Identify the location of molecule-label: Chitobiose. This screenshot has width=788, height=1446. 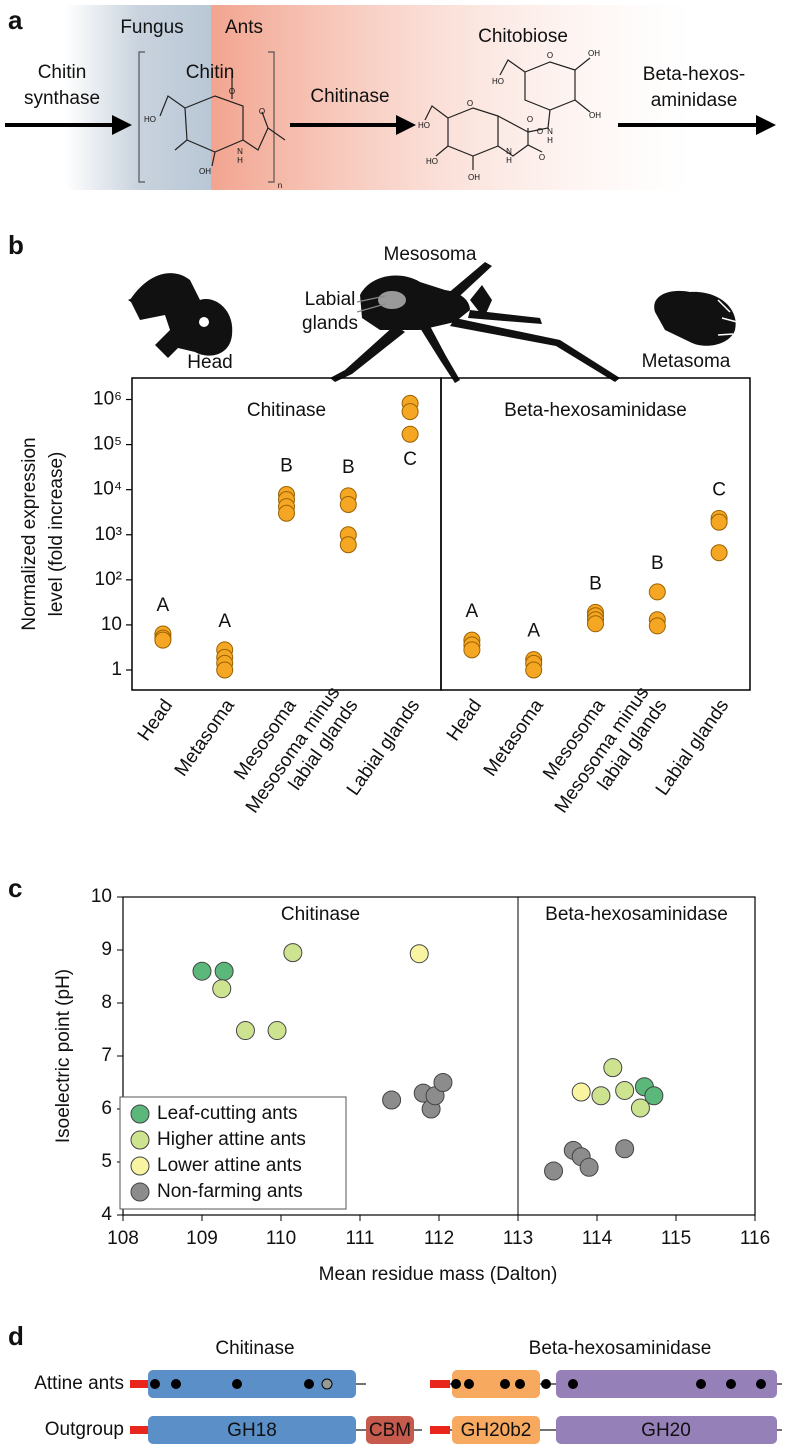
(523, 36).